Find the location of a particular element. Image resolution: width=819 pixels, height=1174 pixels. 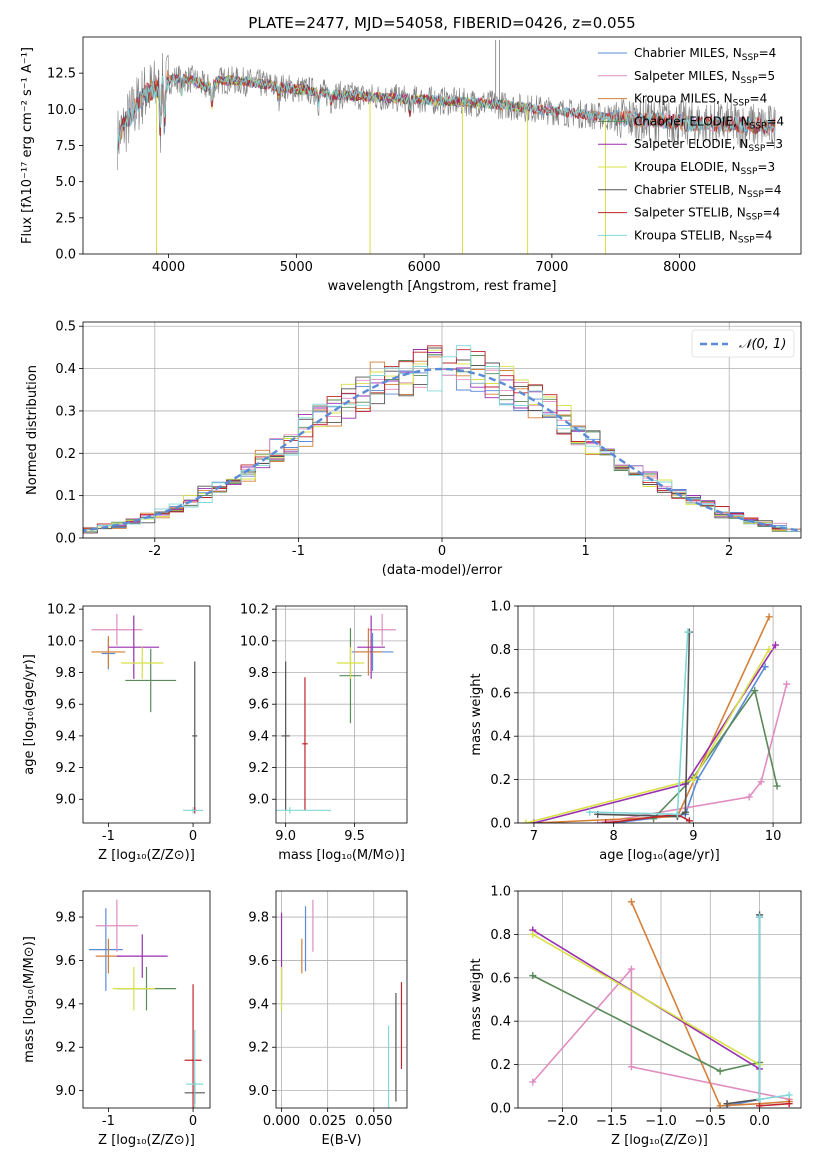

x-tick-label: −1.0 is located at coordinates (661, 1121).